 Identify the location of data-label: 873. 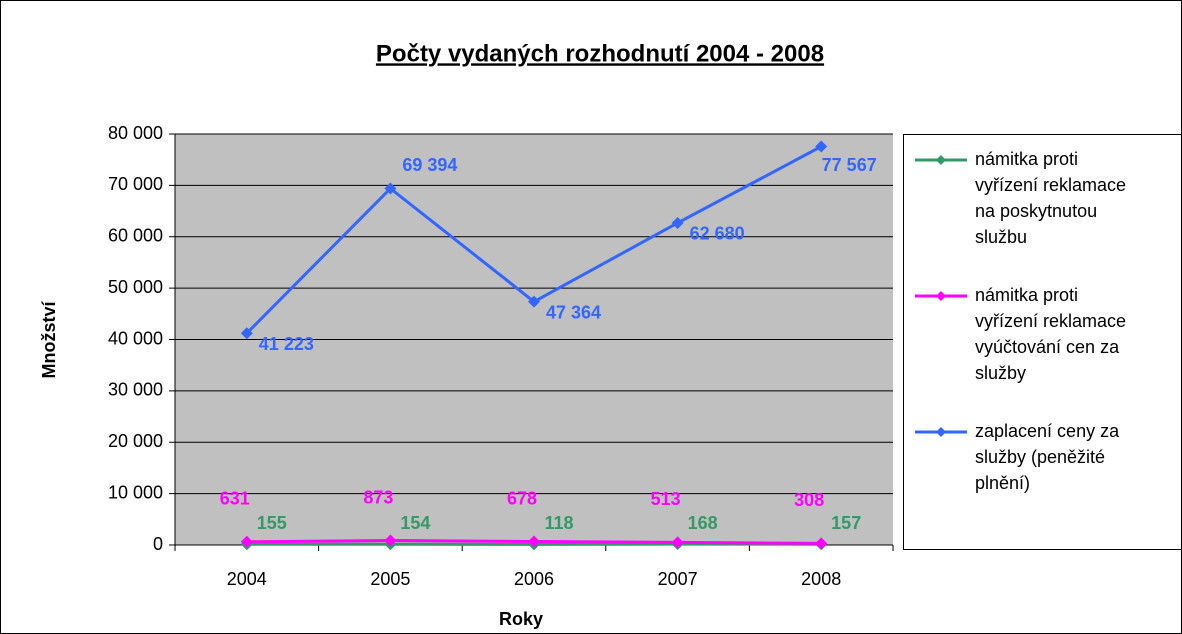
(378, 497).